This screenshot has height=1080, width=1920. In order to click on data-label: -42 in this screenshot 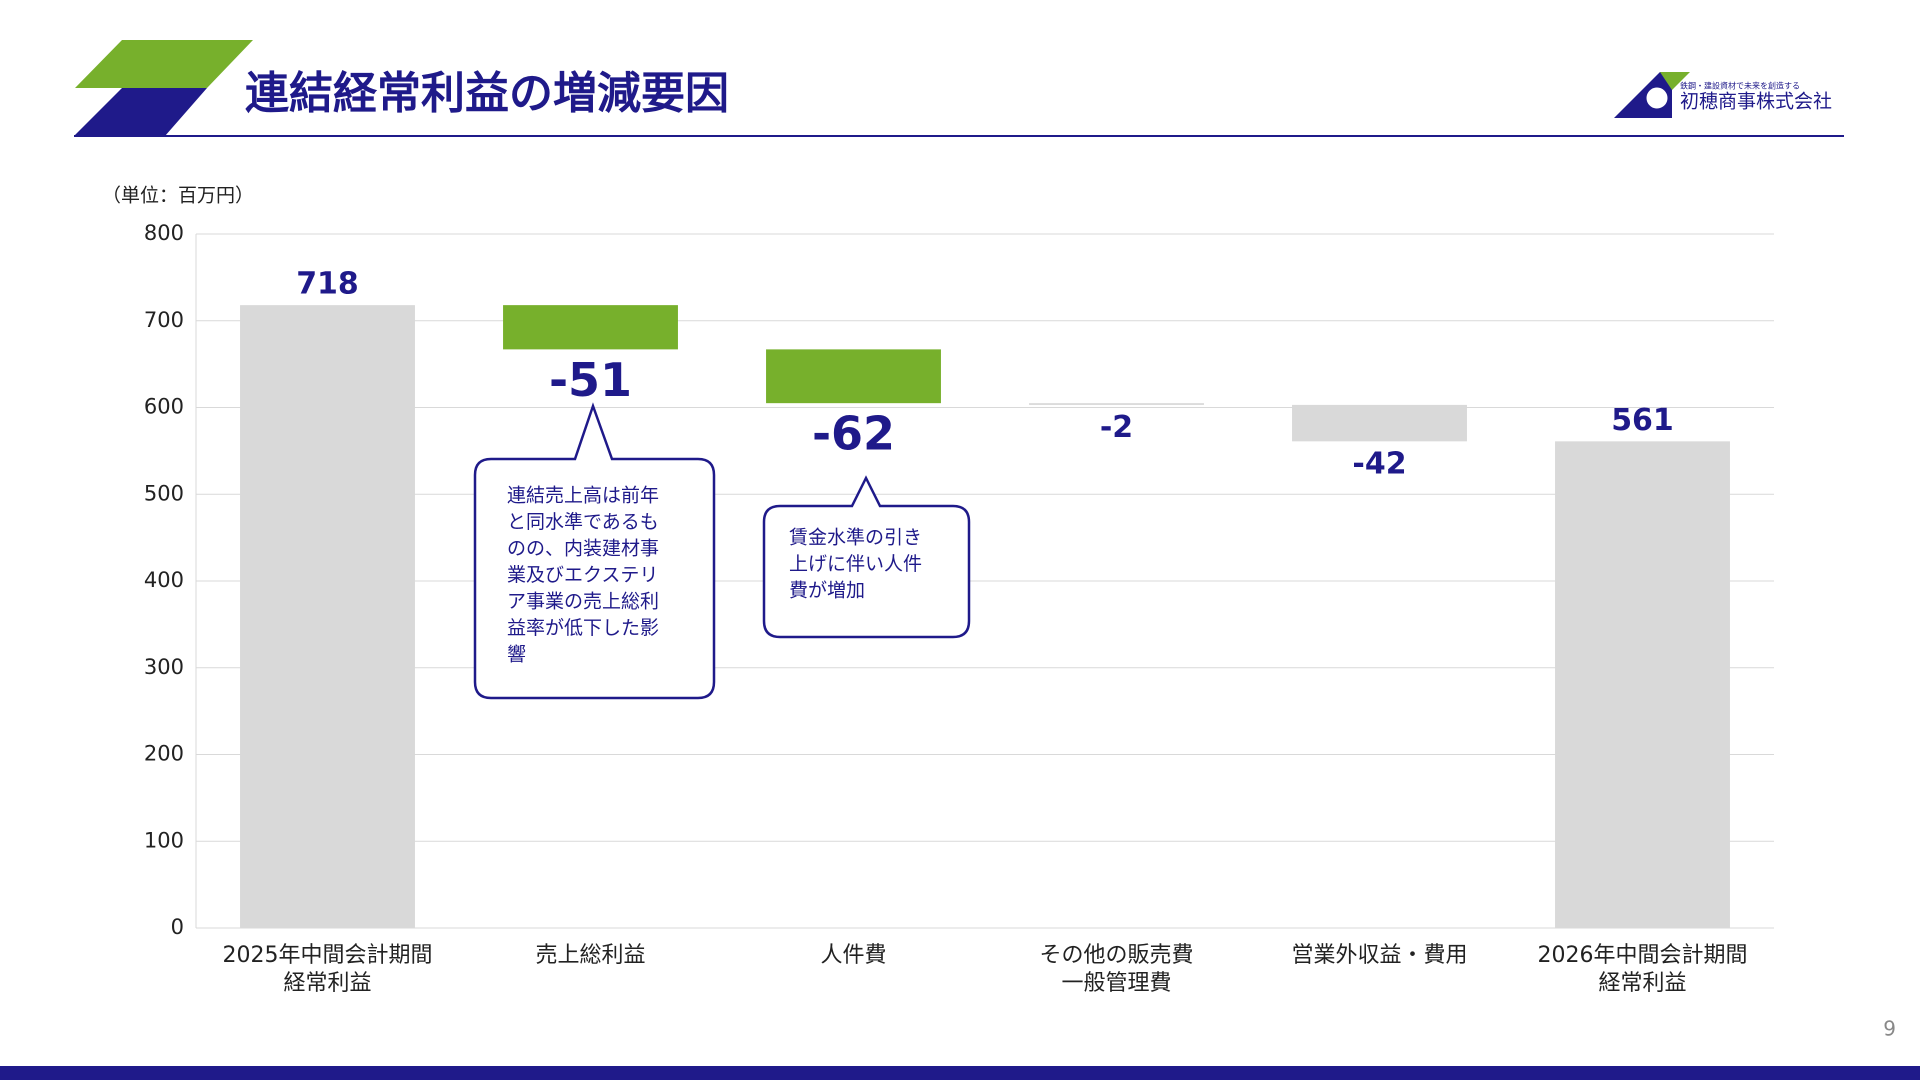, I will do `click(1379, 463)`.